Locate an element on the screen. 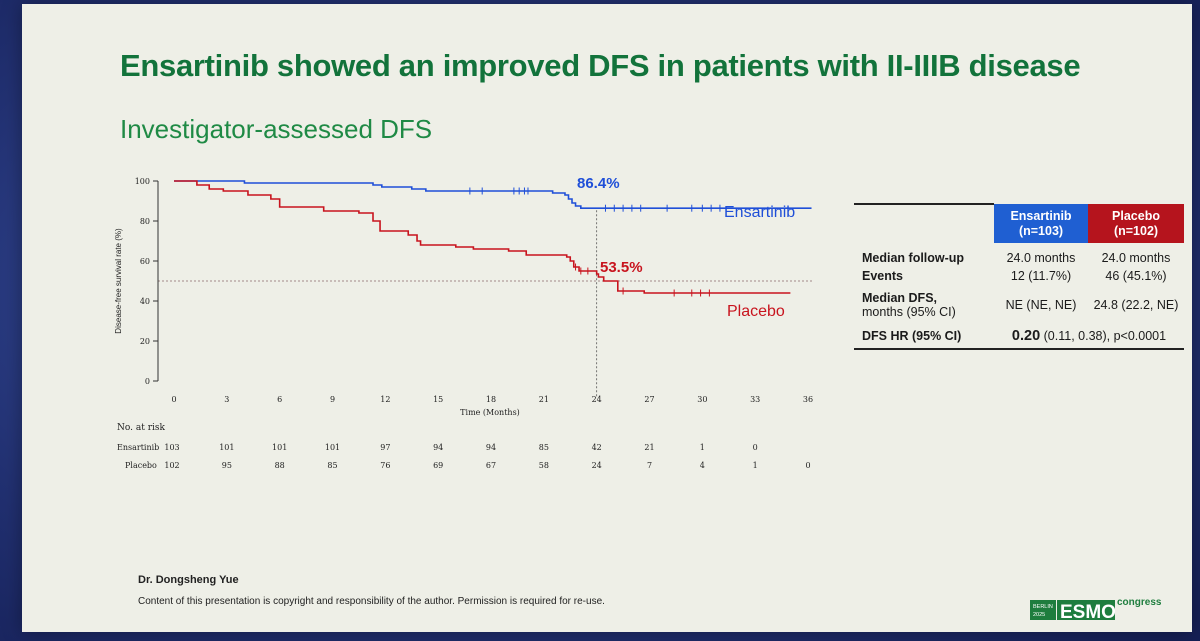 This screenshot has height=641, width=1200. risk-count-placebo-3: 95 is located at coordinates (227, 465).